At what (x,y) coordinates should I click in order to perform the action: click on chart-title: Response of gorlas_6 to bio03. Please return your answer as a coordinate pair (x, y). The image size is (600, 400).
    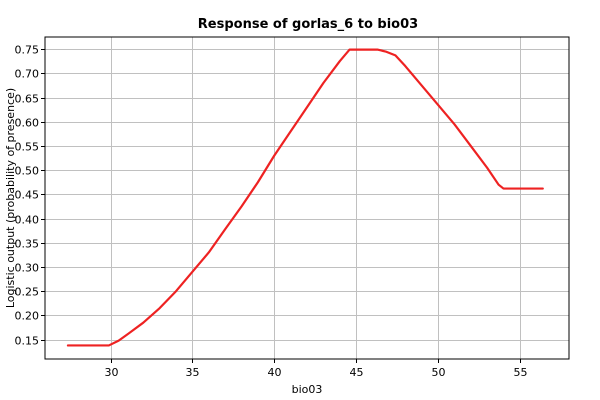
    Looking at the image, I should click on (308, 24).